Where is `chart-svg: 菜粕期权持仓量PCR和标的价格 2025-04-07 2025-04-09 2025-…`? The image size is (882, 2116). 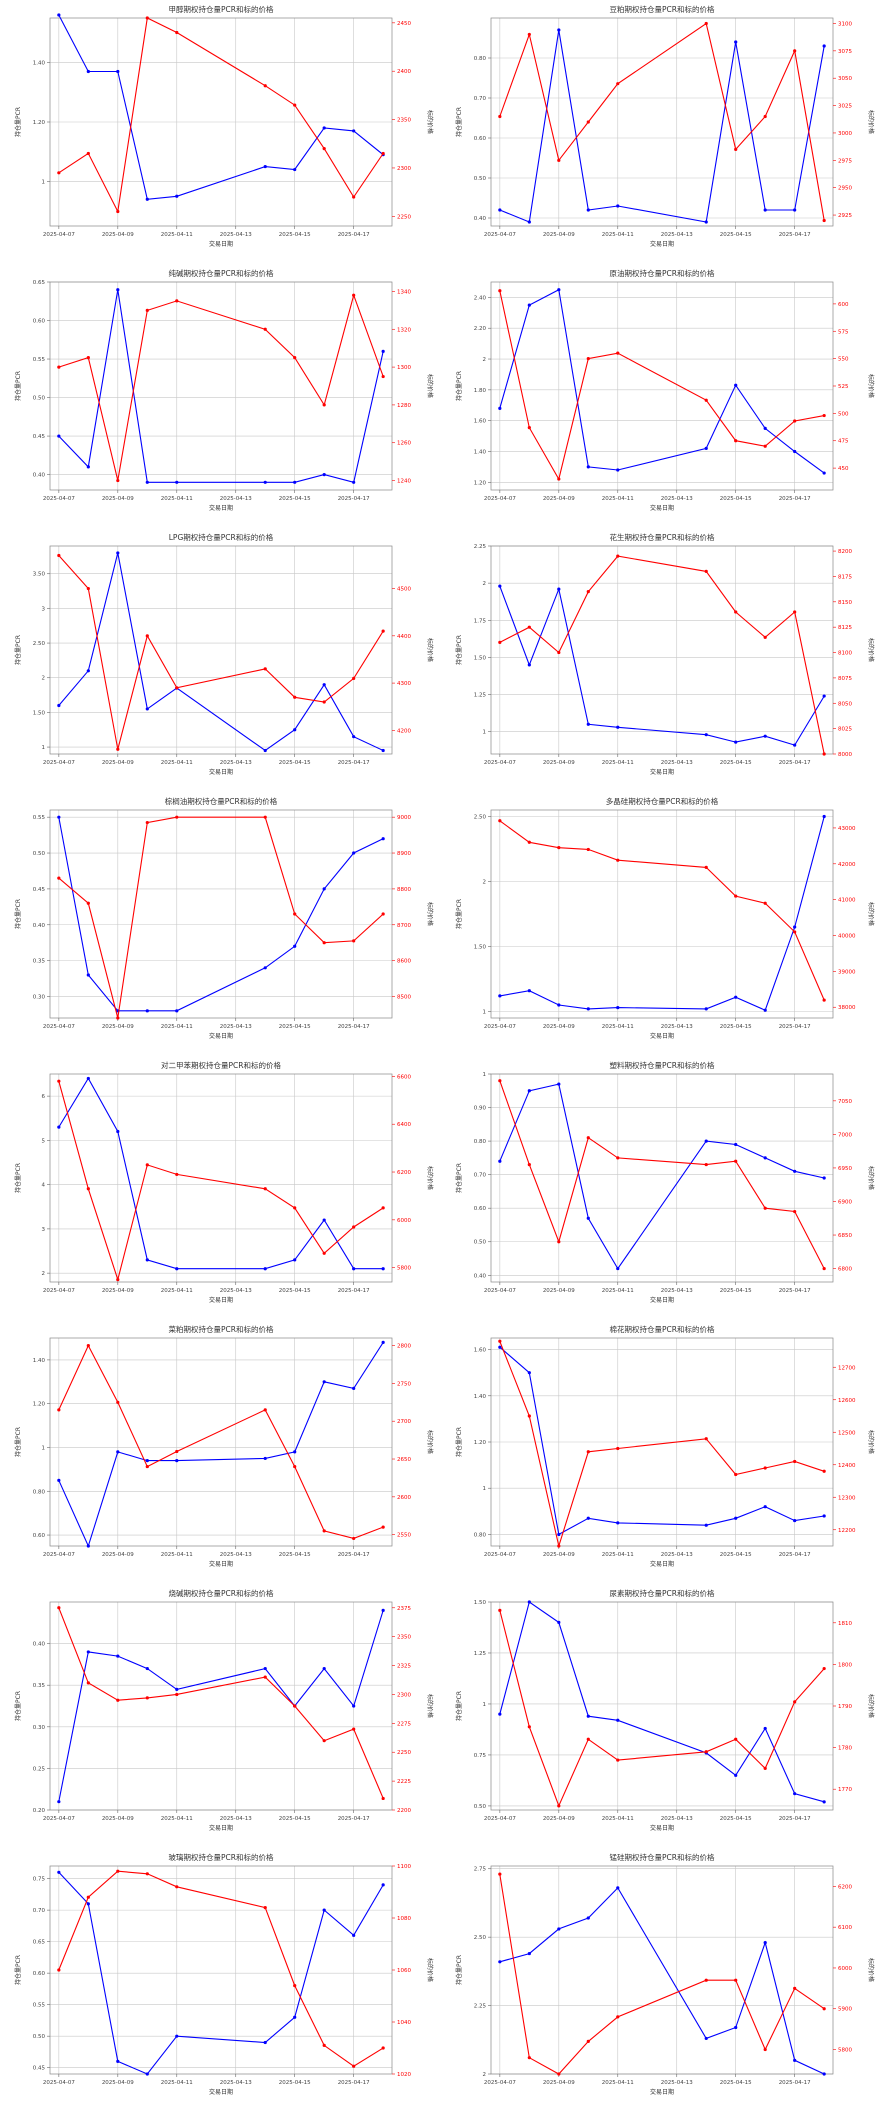 chart-svg: 菜粕期权持仓量PCR和标的价格 2025-04-07 2025-04-09 2025-… is located at coordinates (224, 1446).